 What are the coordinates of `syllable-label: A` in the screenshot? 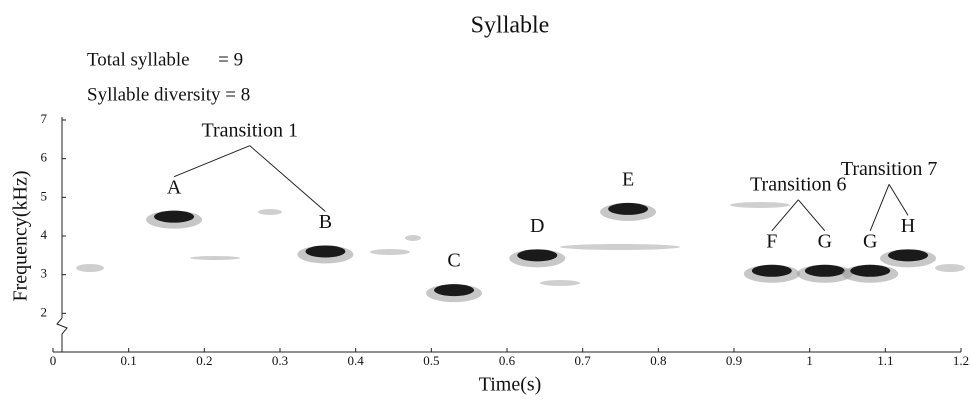 It's located at (174, 187).